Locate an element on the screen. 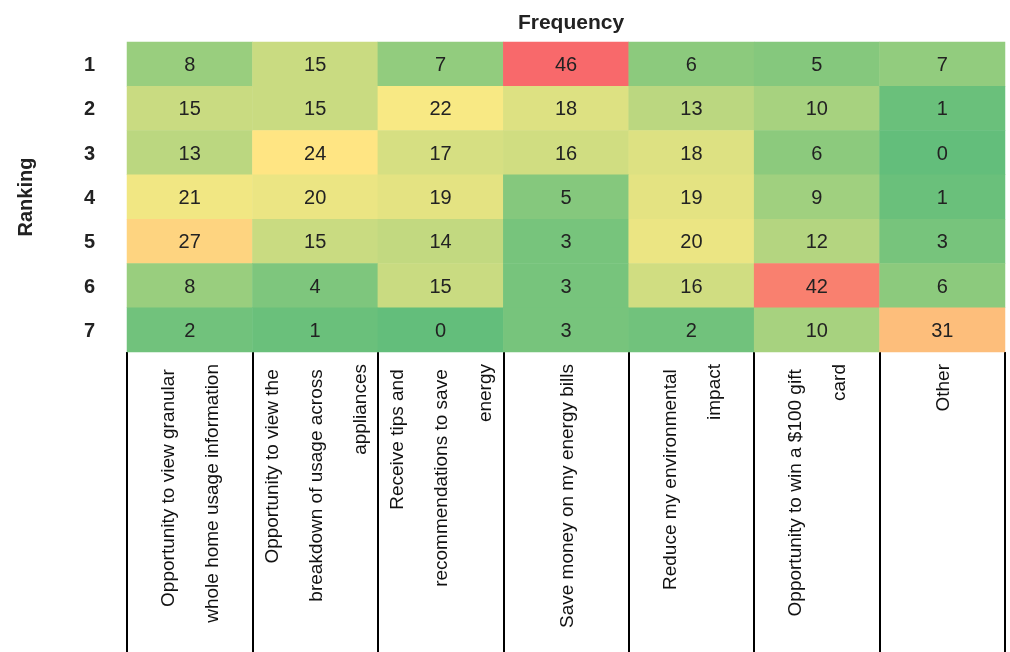 The image size is (1010, 652). y-axis-title: Ranking is located at coordinates (25, 197).